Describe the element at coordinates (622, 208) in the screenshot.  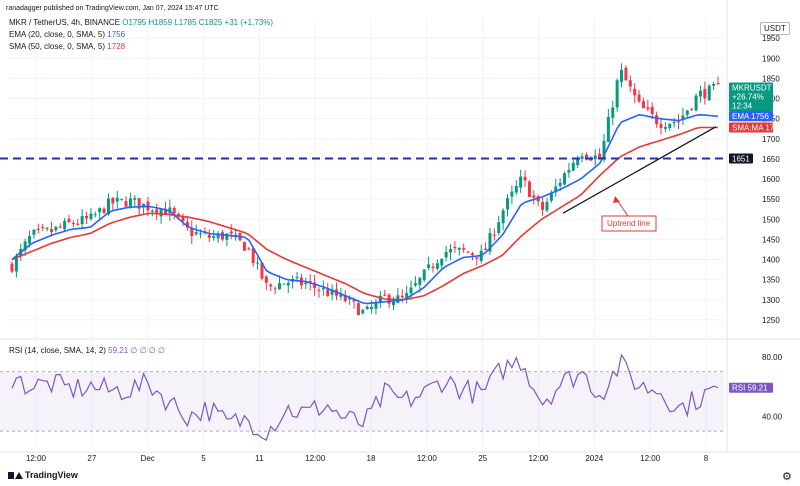
I see `callout-arrow` at that location.